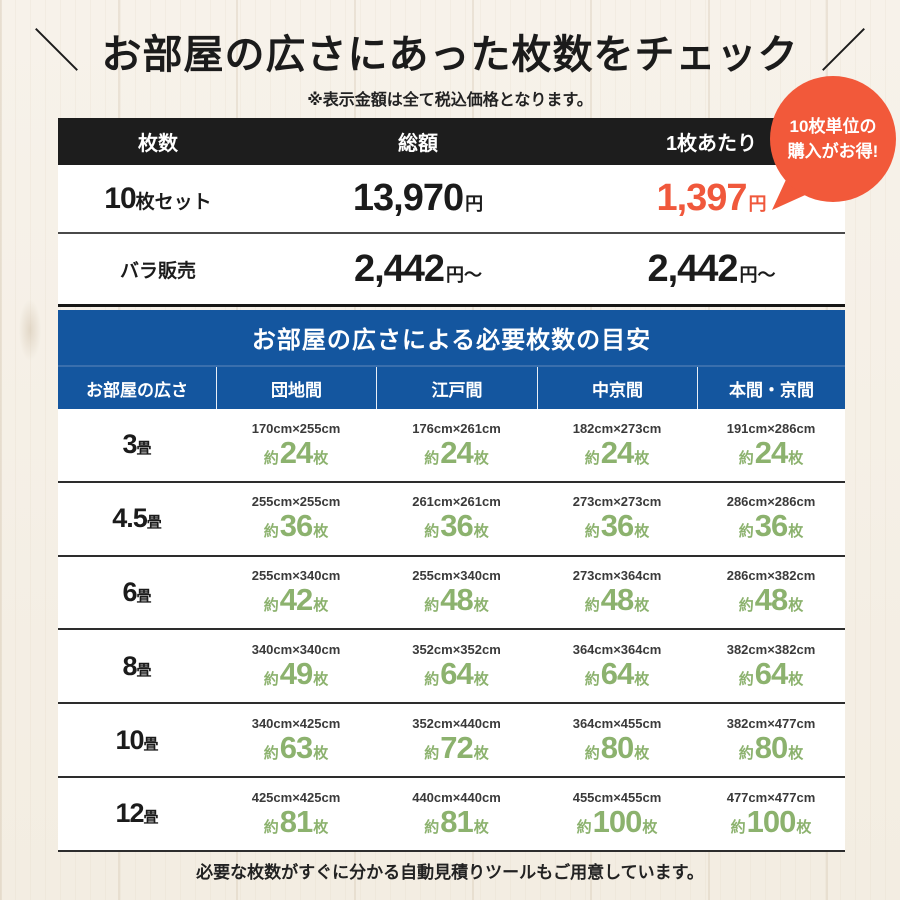  I want to click on col-header-room-size: お部屋の広さ, so click(137, 390).